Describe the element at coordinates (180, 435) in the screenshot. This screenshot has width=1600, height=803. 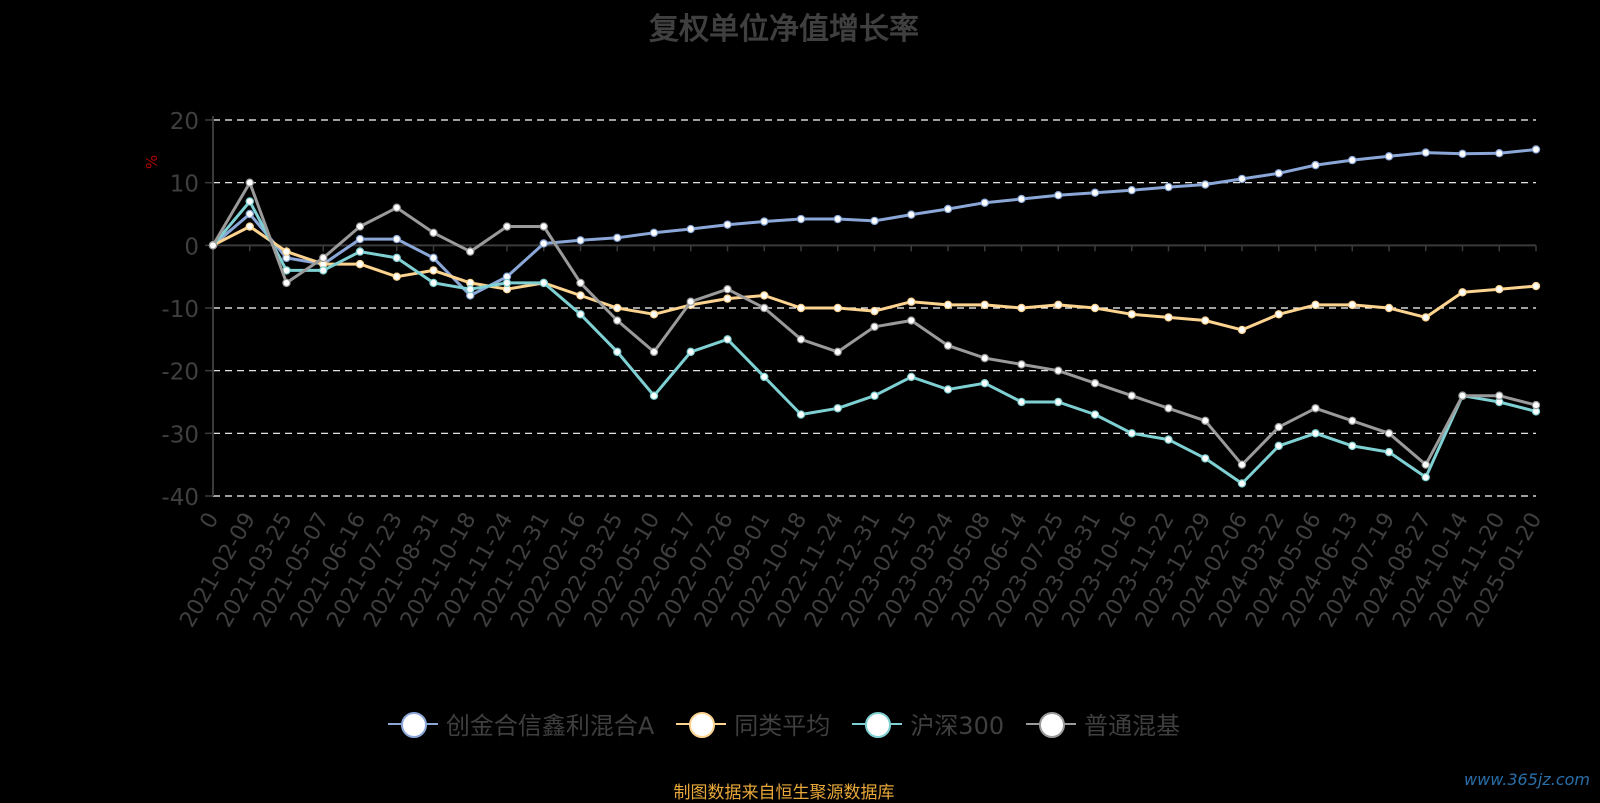
I see `y-tick-label: -30` at that location.